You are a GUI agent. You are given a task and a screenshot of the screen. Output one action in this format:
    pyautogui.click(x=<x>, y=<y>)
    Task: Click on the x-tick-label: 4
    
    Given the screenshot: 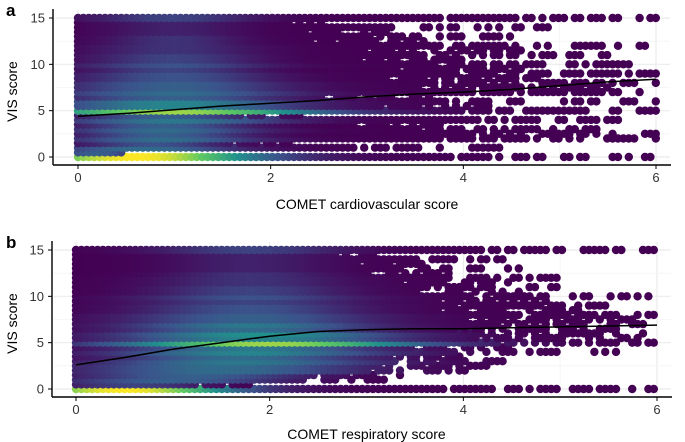 What is the action you would take?
    pyautogui.click(x=463, y=177)
    